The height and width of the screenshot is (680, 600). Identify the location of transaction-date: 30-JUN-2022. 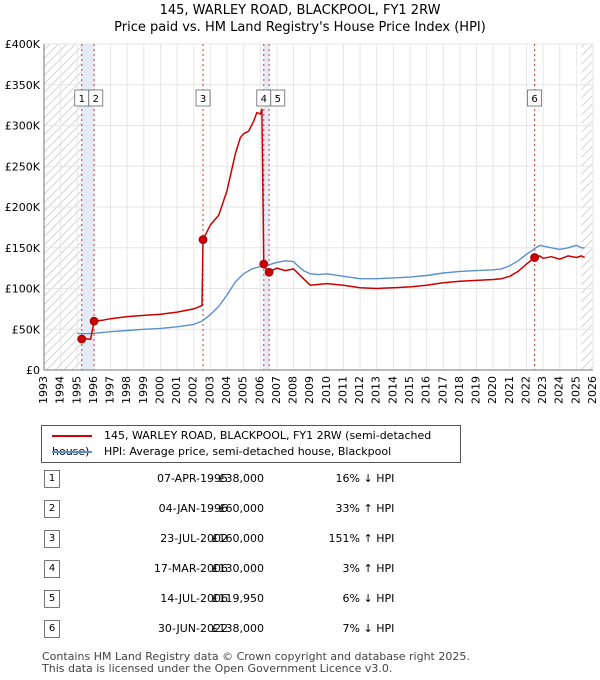
(192, 628).